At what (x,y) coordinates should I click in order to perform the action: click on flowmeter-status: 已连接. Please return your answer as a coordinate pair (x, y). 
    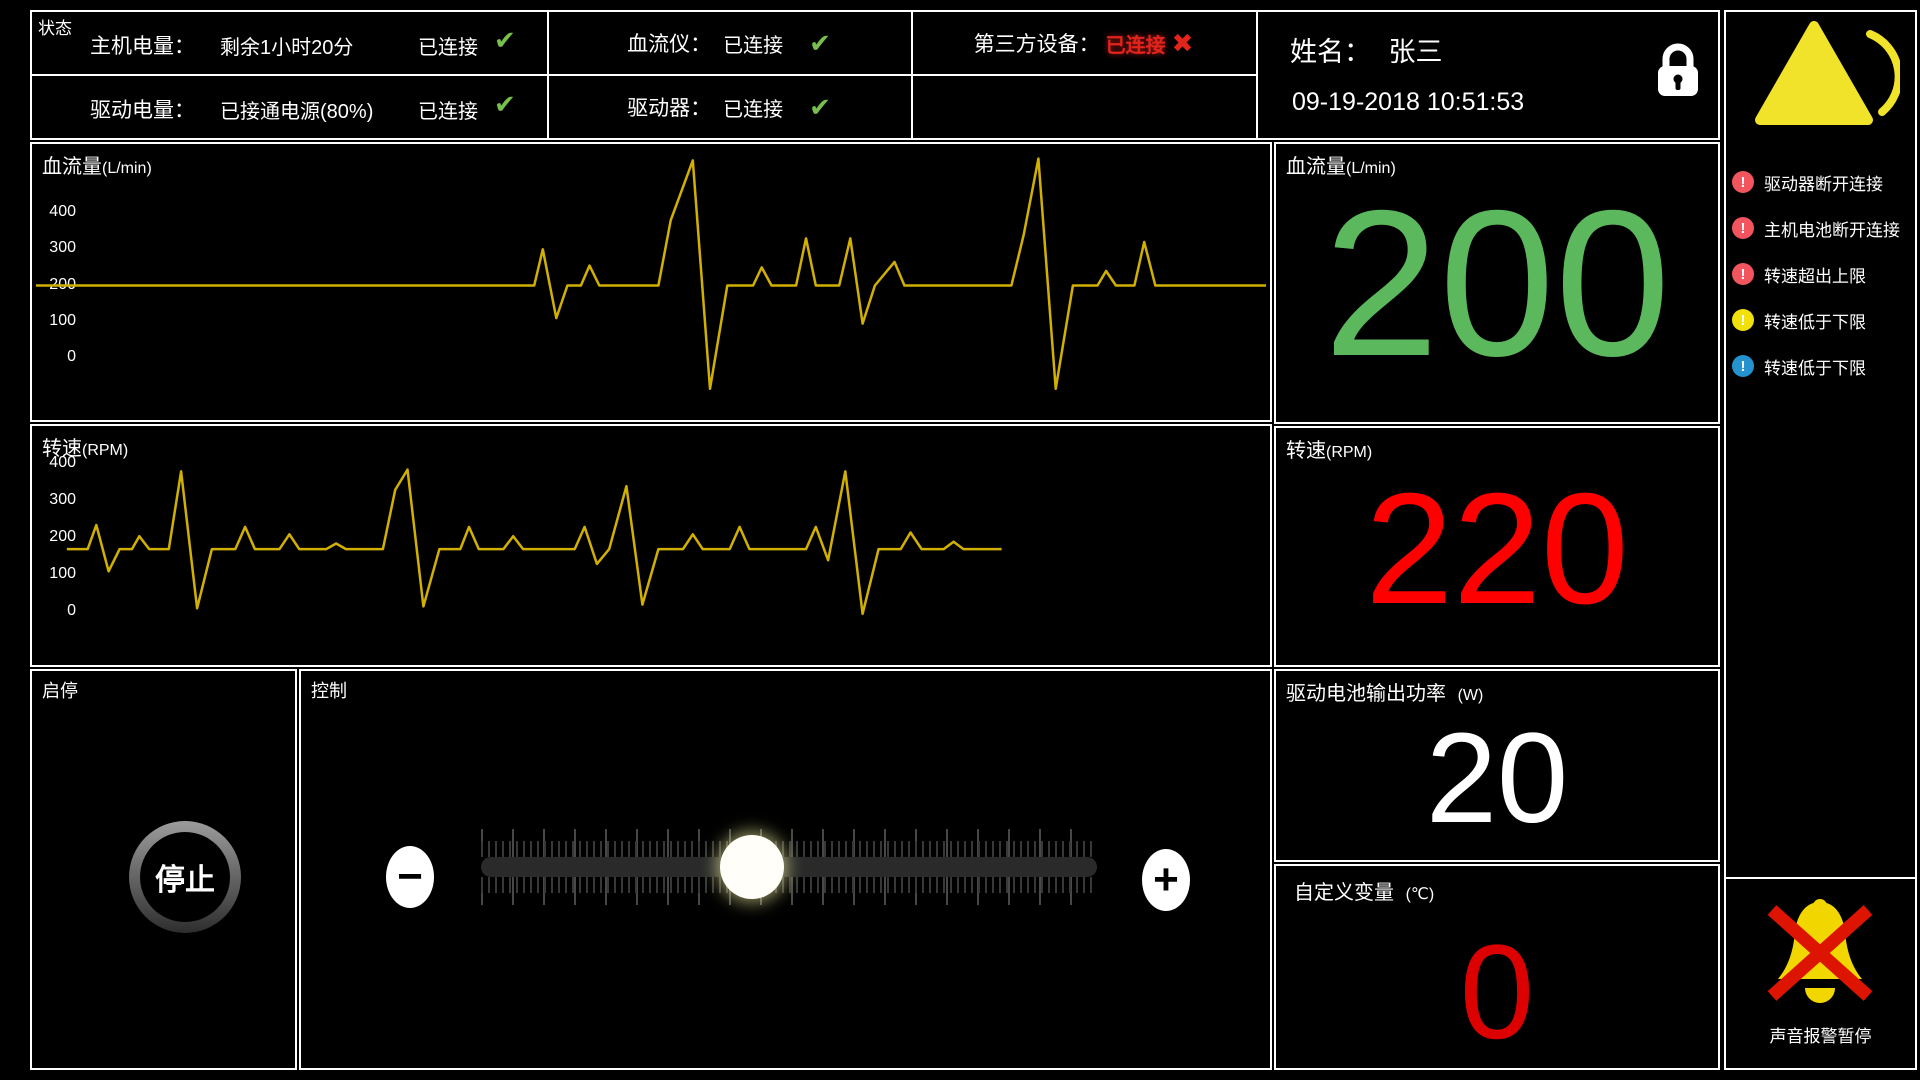
    Looking at the image, I should click on (753, 45).